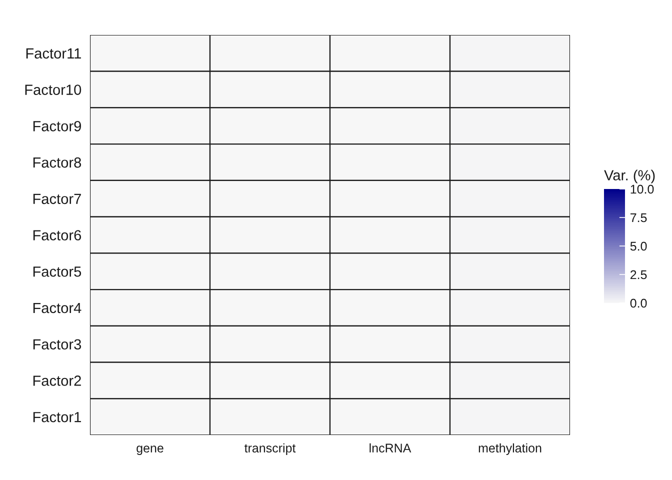 This screenshot has width=672, height=480. What do you see at coordinates (53, 53) in the screenshot?
I see `y-tick-label: Factor11` at bounding box center [53, 53].